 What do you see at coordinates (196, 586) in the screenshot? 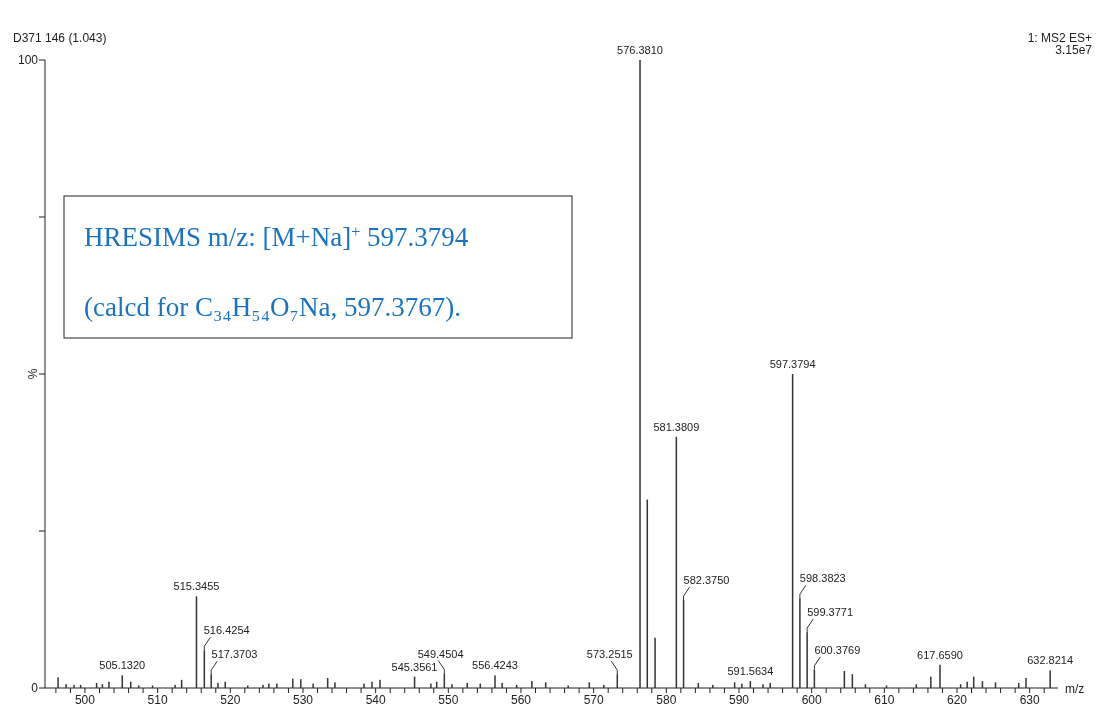
I see `annotation: 515.3455` at bounding box center [196, 586].